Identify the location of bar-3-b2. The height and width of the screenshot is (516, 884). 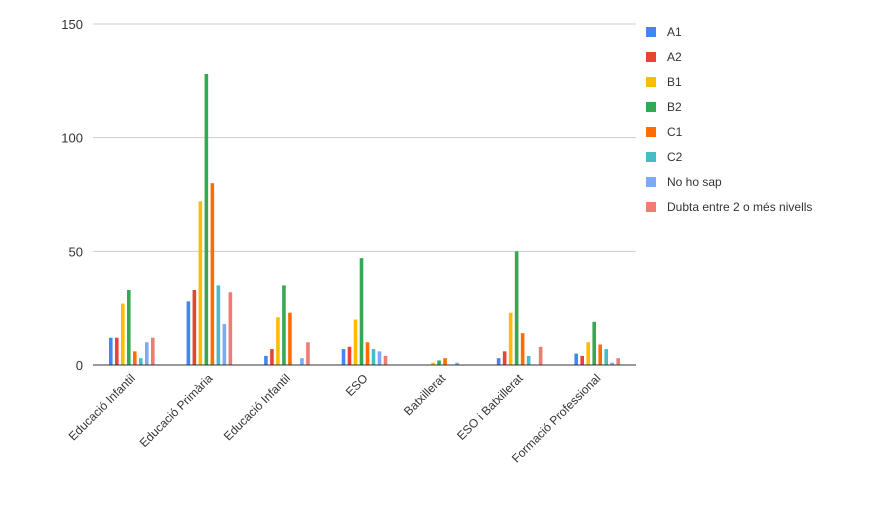
(284, 325).